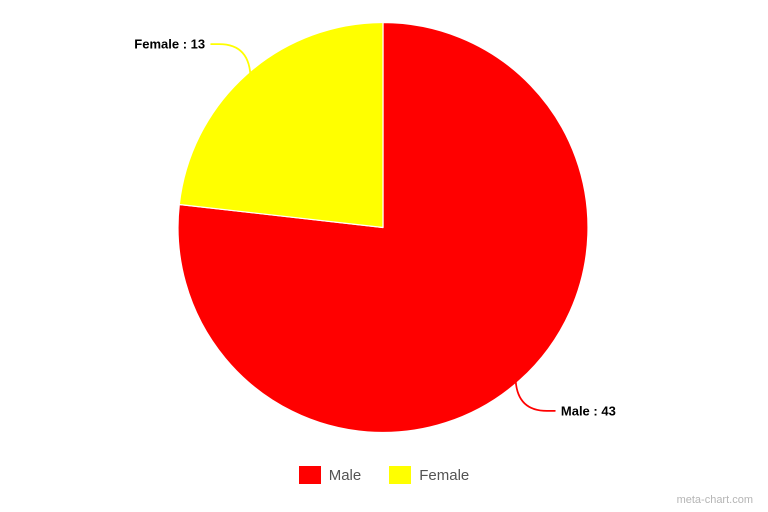 Image resolution: width=768 pixels, height=512 pixels. What do you see at coordinates (400, 475) in the screenshot?
I see `legend-swatch-female` at bounding box center [400, 475].